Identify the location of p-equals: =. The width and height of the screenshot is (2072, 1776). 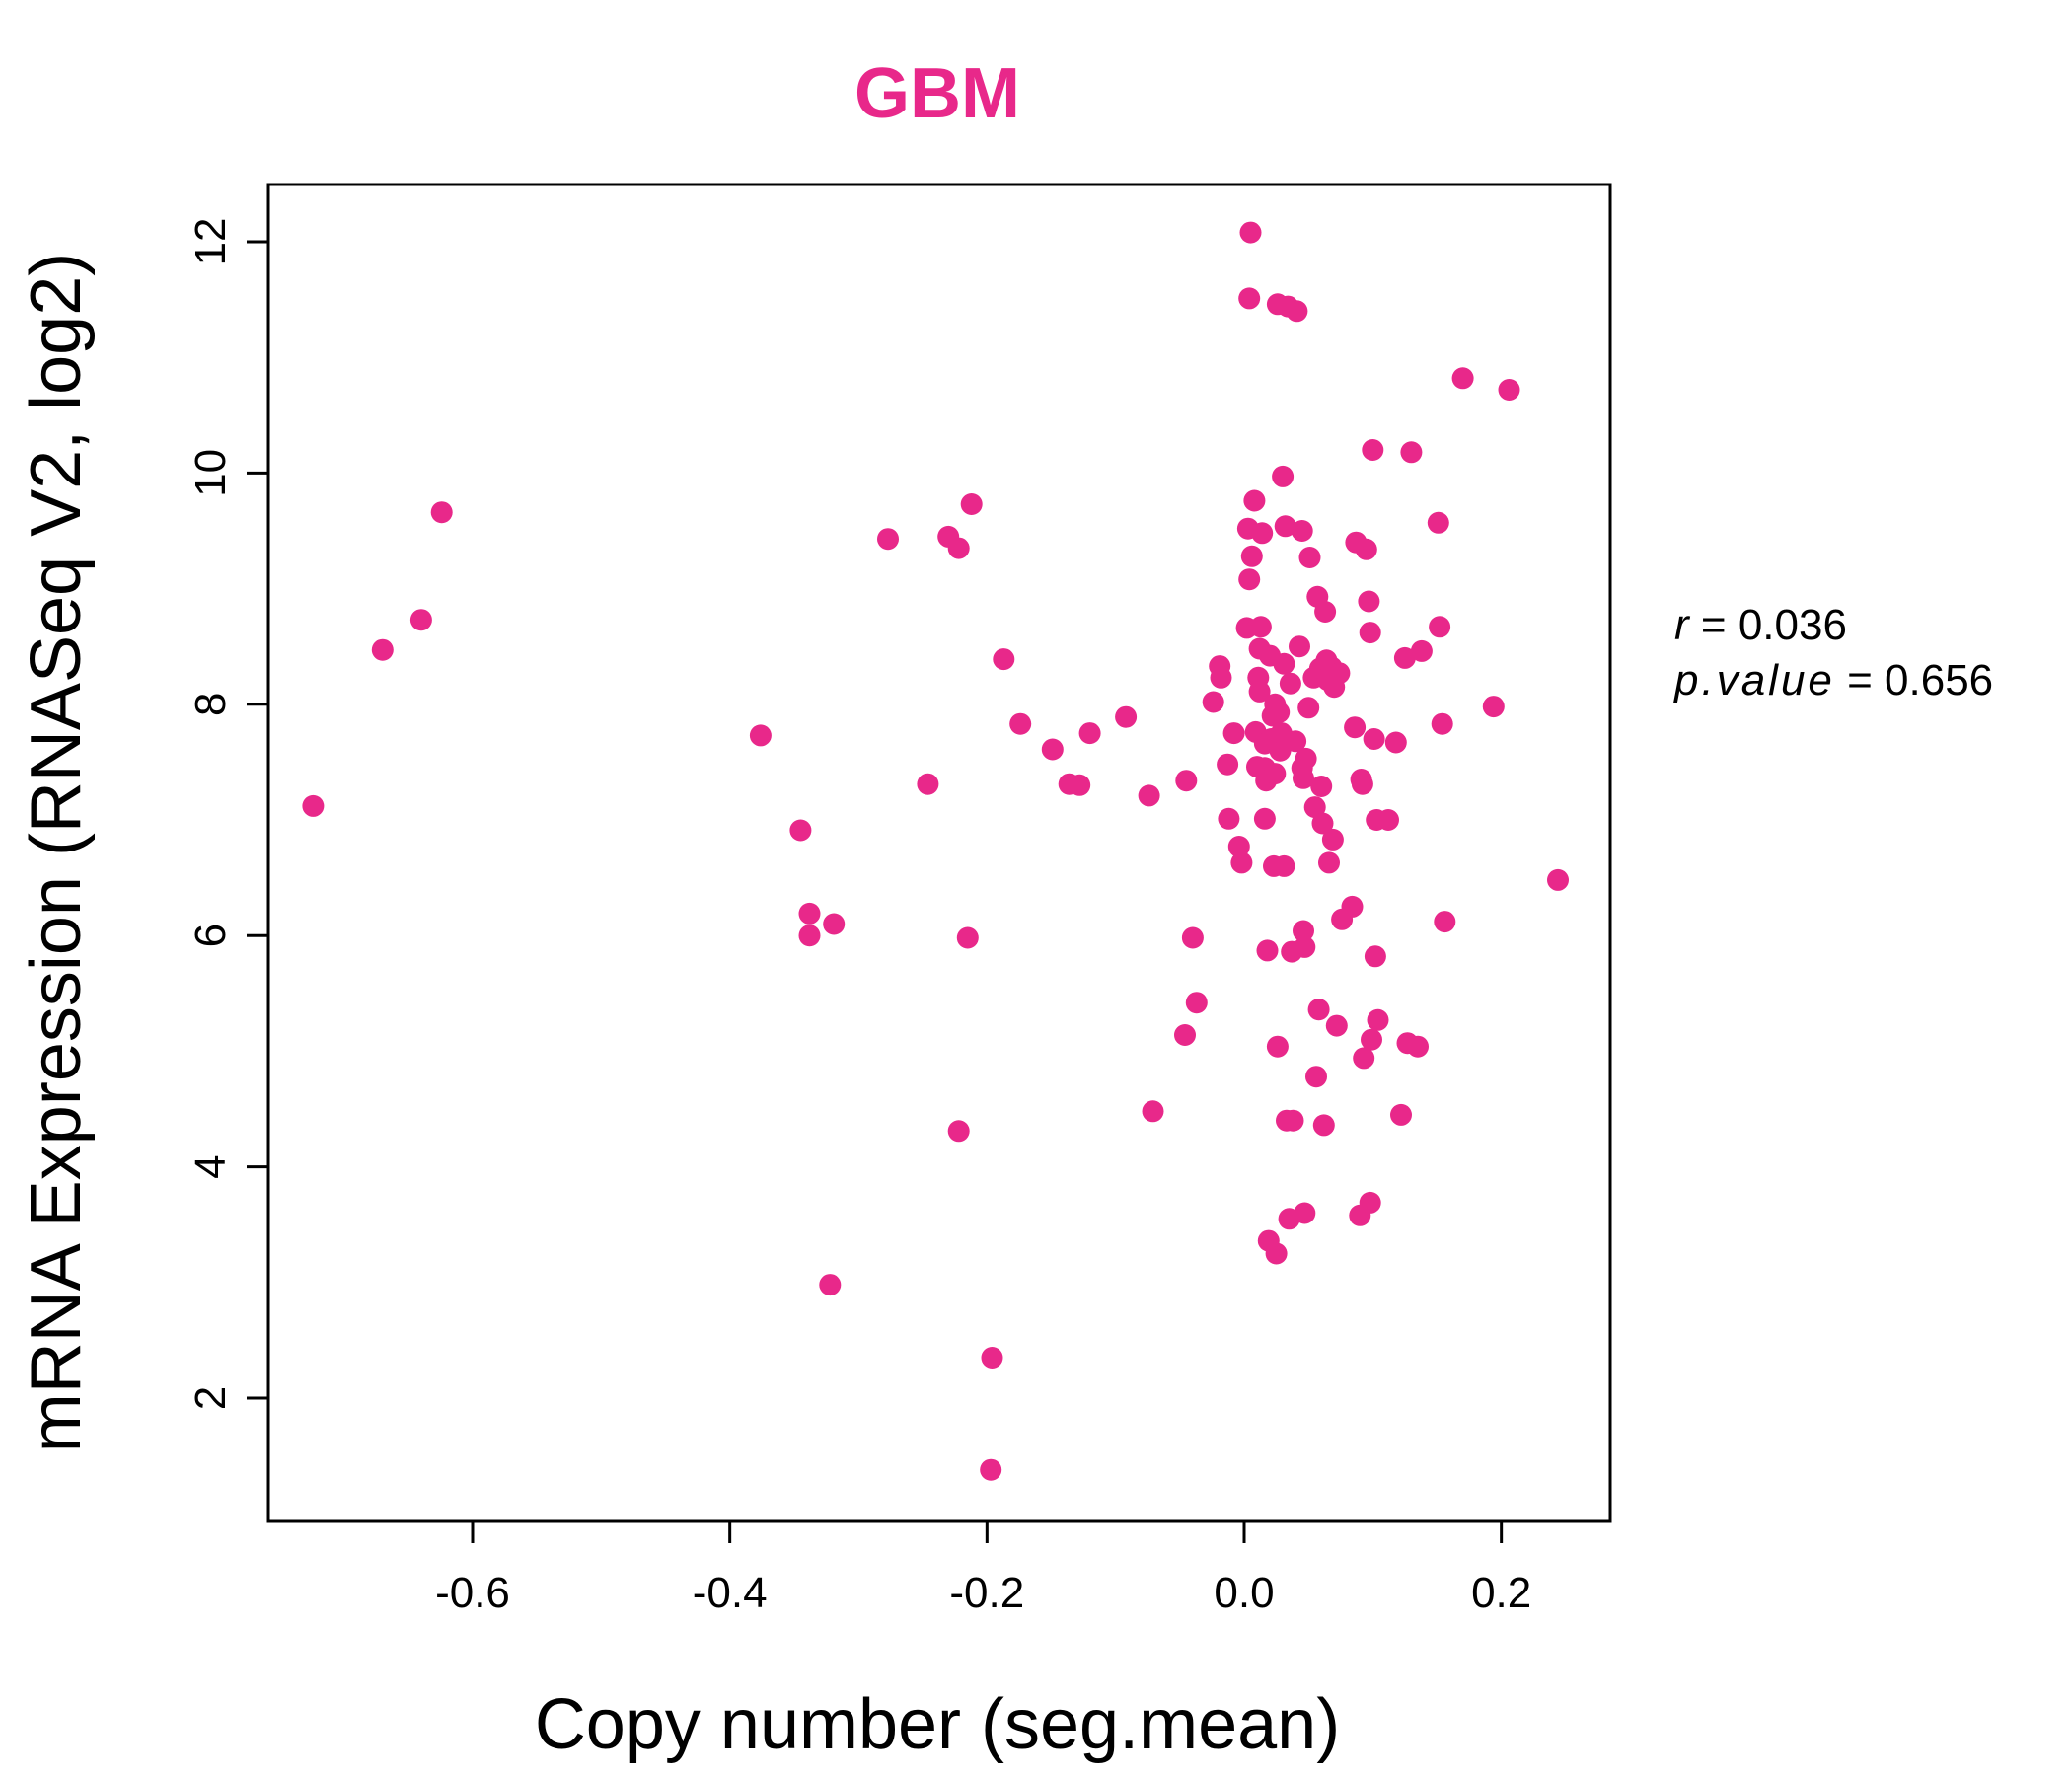
(1866, 680).